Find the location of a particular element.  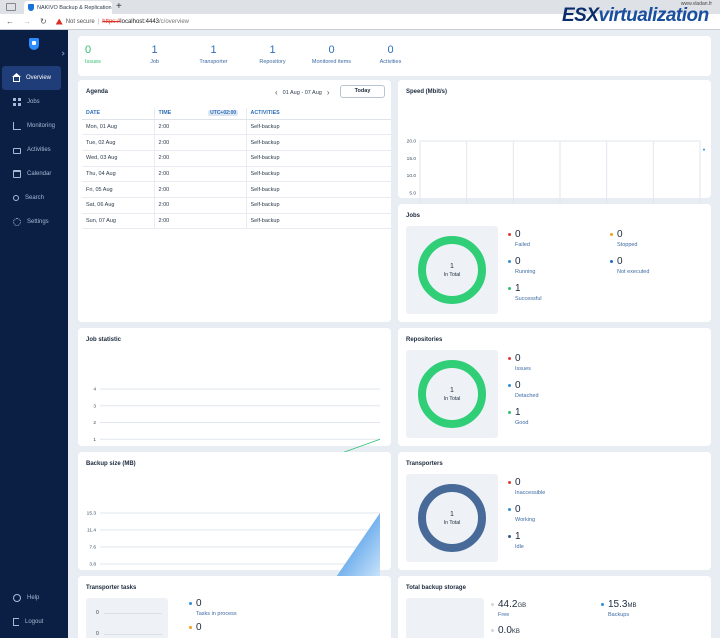

summary-monitored-items: 0 Monitored items is located at coordinates (331, 56).